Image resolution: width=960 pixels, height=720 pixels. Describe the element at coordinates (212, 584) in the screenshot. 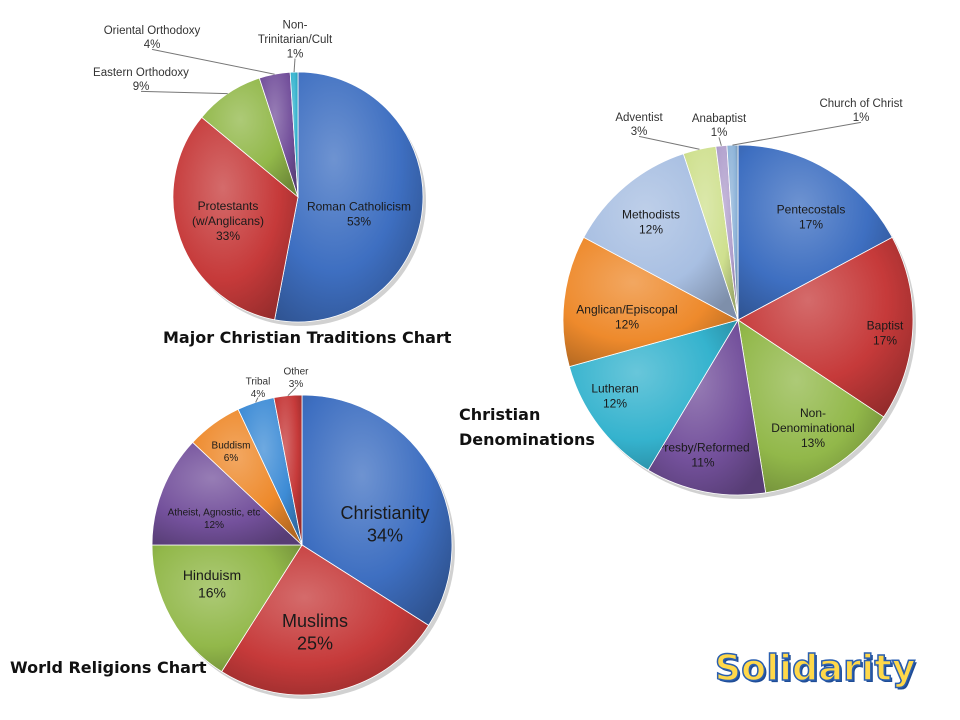

I see `slice-label: Hinduism 16%` at that location.